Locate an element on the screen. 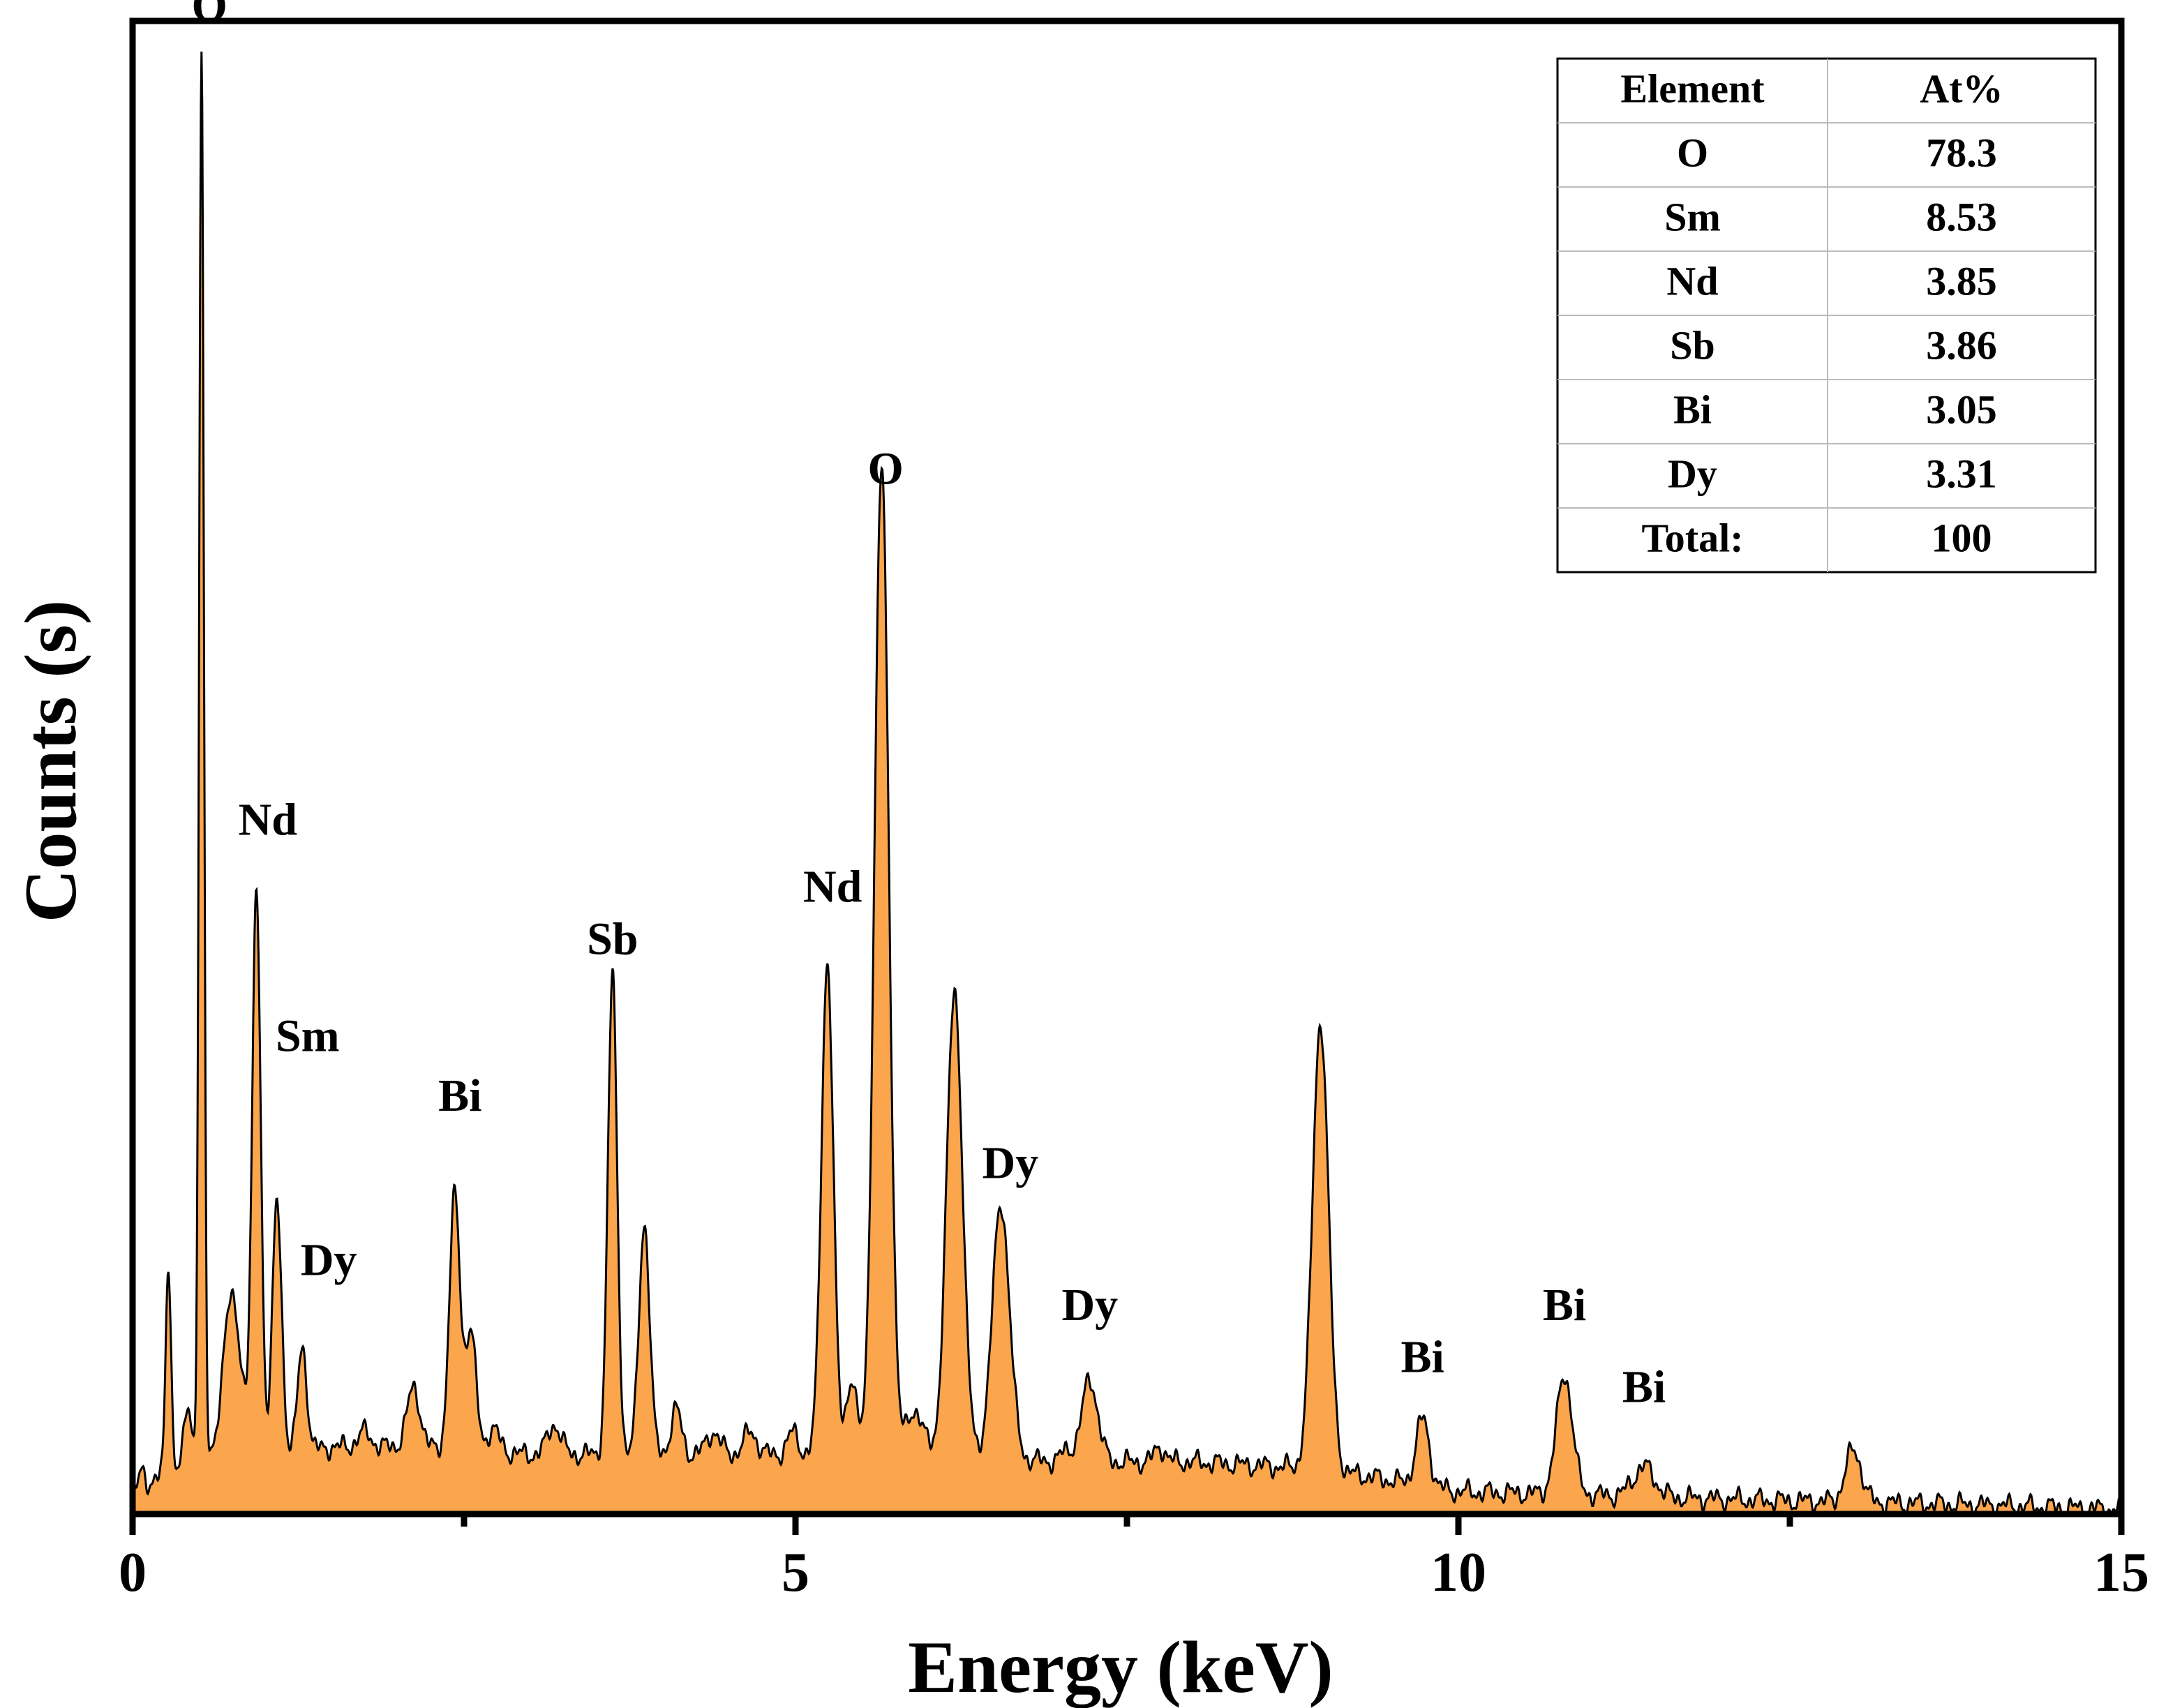  y-axis-title: Counts (s) is located at coordinates (50, 761).